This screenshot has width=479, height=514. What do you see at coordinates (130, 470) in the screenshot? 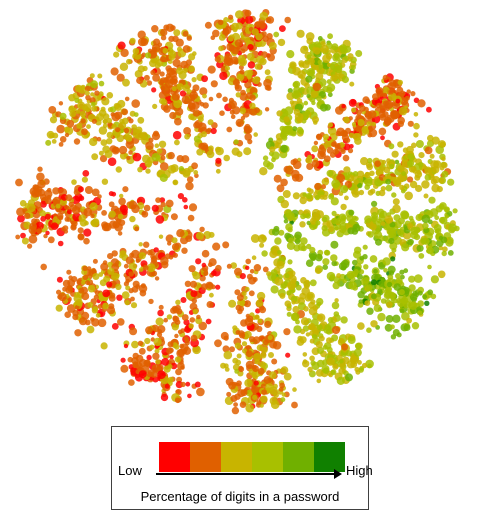
I see `legend-low-label: Low` at bounding box center [130, 470].